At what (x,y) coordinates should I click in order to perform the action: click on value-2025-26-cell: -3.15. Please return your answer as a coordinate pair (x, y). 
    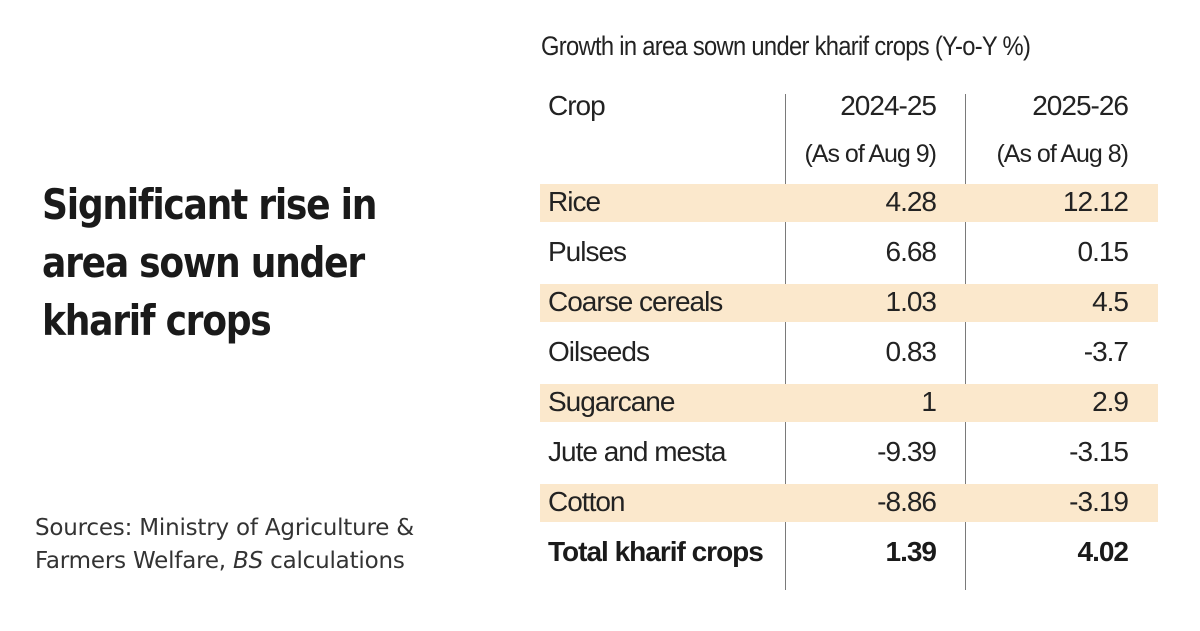
    Looking at the image, I should click on (1099, 451).